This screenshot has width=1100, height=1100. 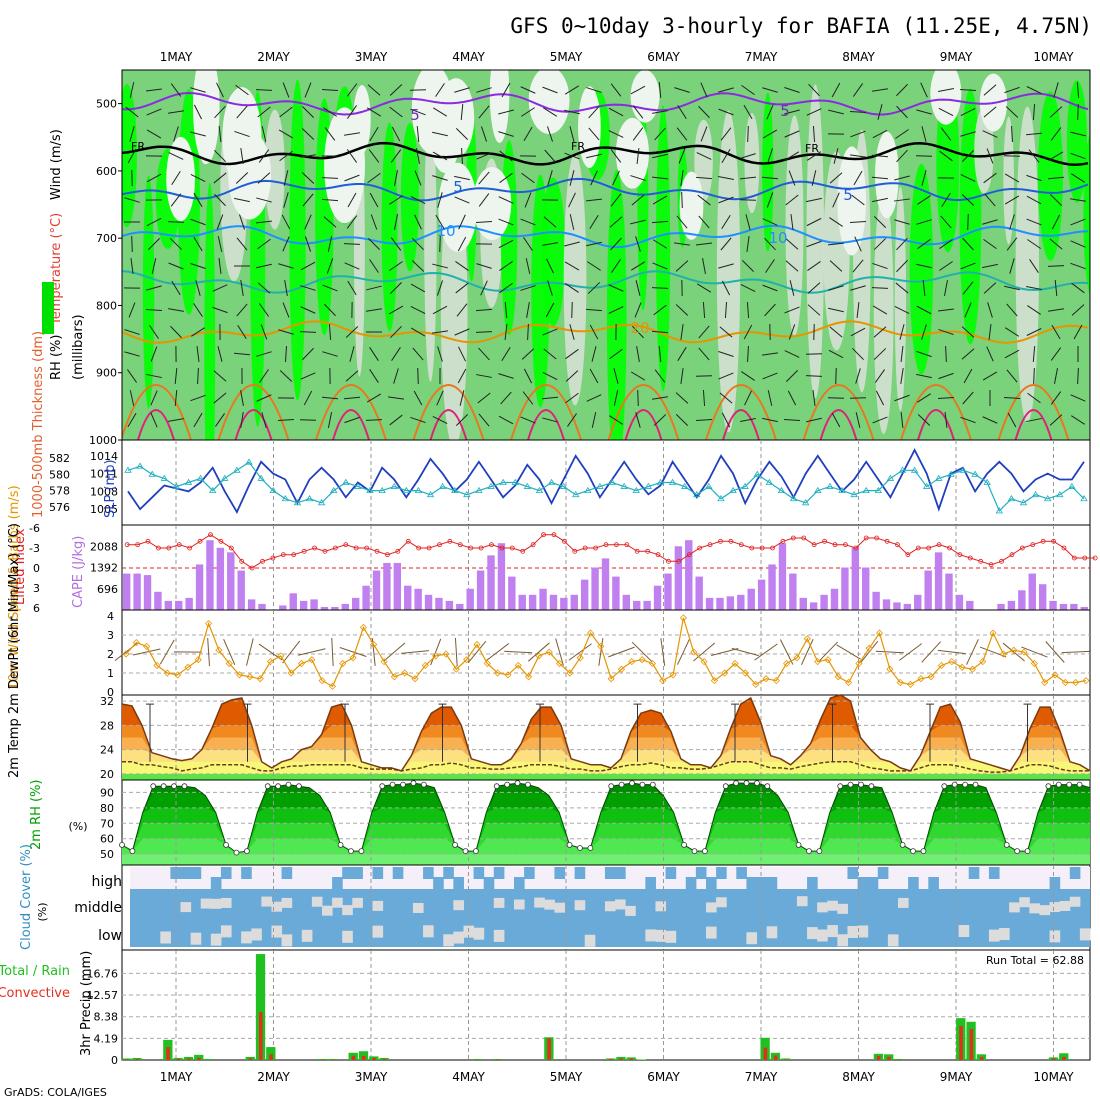 What do you see at coordinates (785, 111) in the screenshot?
I see `contour-label: 5` at bounding box center [785, 111].